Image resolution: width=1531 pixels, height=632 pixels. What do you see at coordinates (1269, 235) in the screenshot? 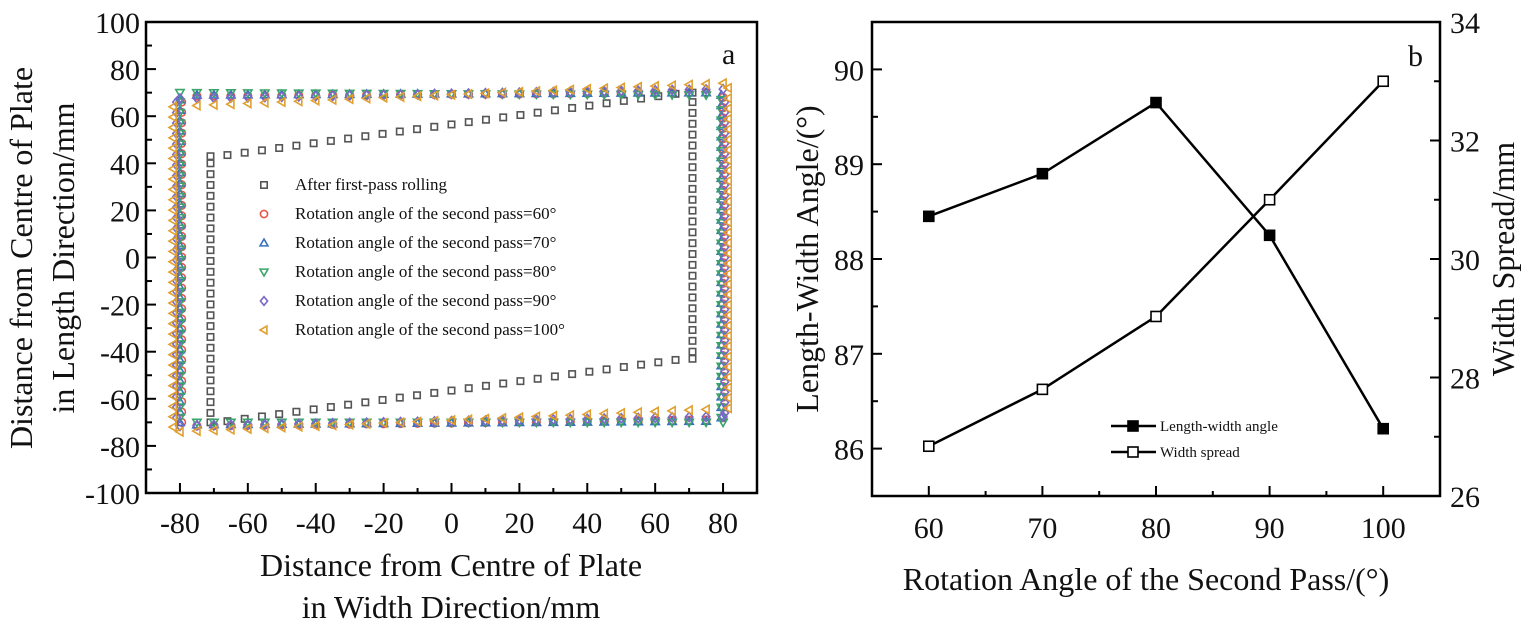
I see `data-point-length-width-angle` at bounding box center [1269, 235].